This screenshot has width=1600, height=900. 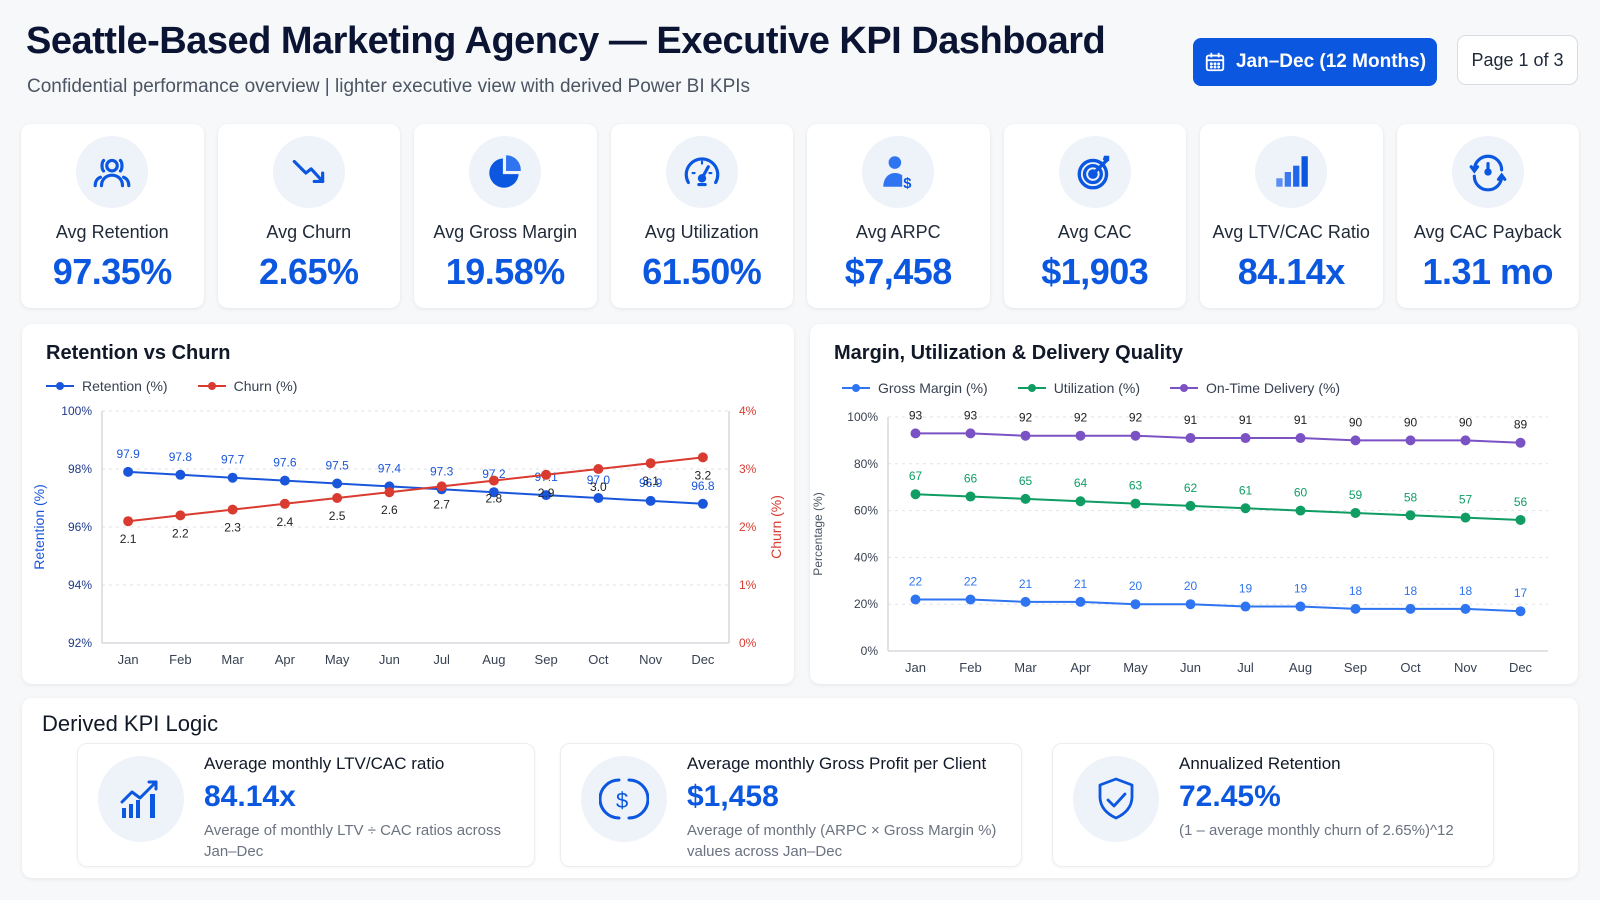 What do you see at coordinates (130, 723) in the screenshot?
I see `kpi-logic-title: Derived KPI Logic` at bounding box center [130, 723].